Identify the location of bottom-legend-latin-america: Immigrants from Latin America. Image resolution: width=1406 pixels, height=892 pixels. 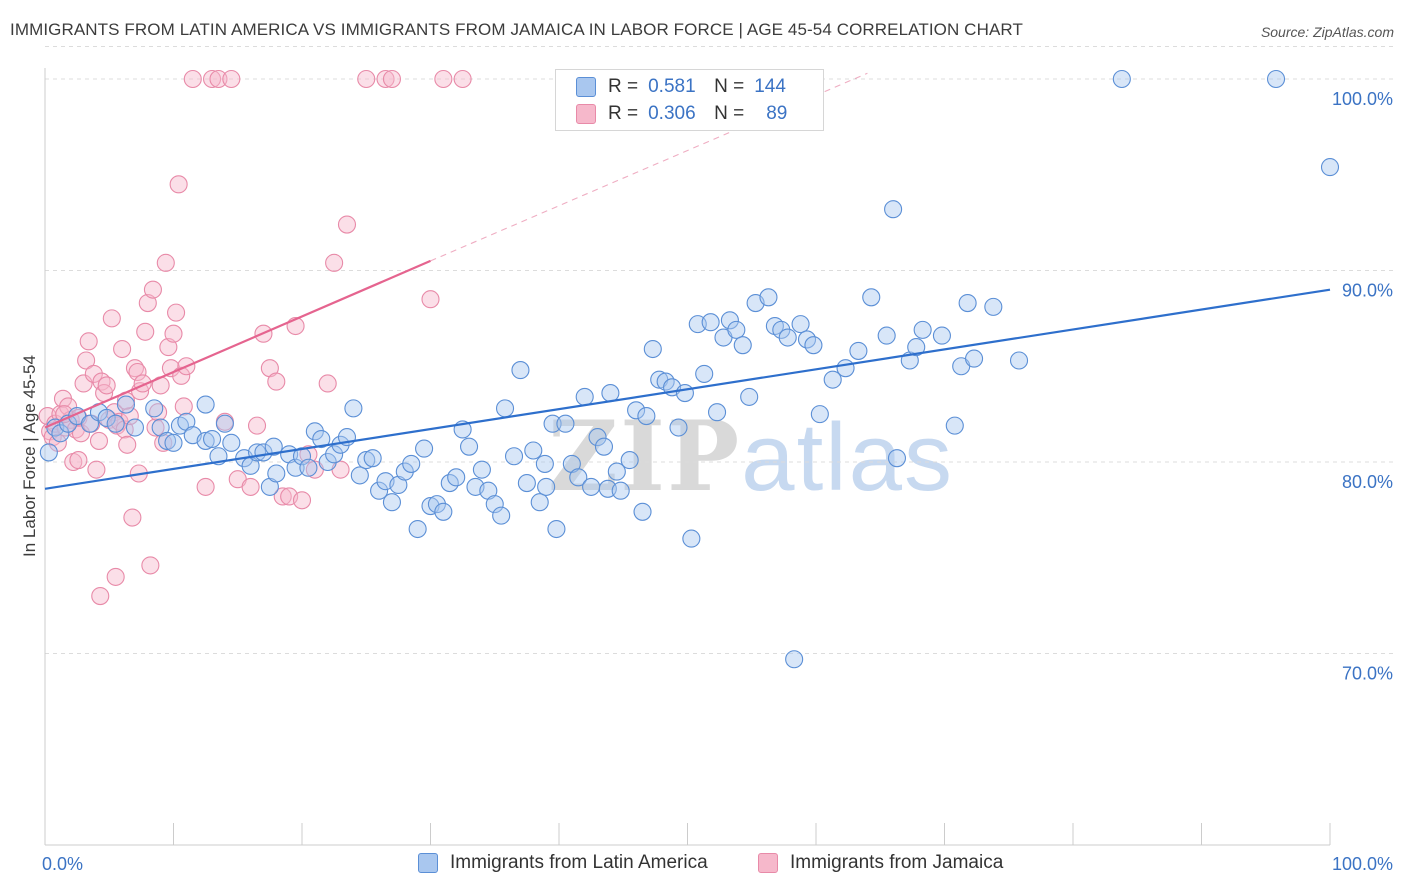
(563, 863).